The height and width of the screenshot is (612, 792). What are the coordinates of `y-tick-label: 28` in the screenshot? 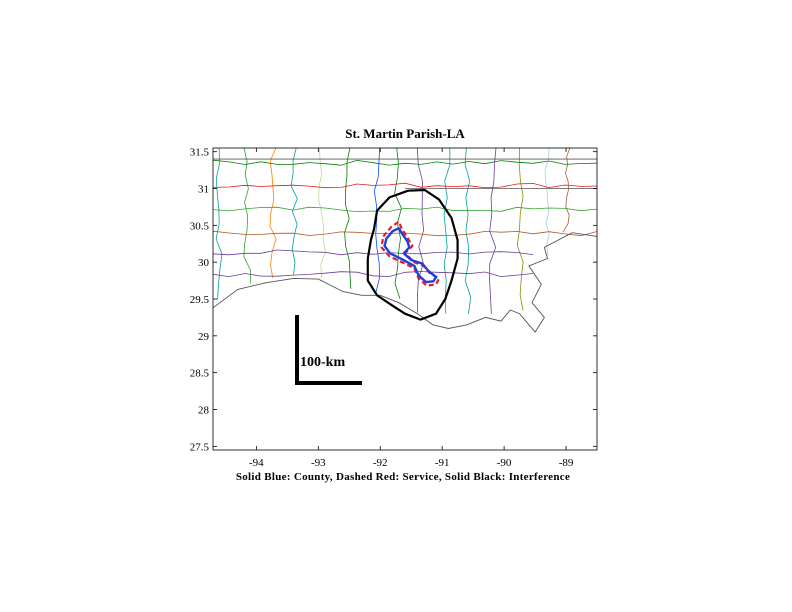 It's located at (204, 410).